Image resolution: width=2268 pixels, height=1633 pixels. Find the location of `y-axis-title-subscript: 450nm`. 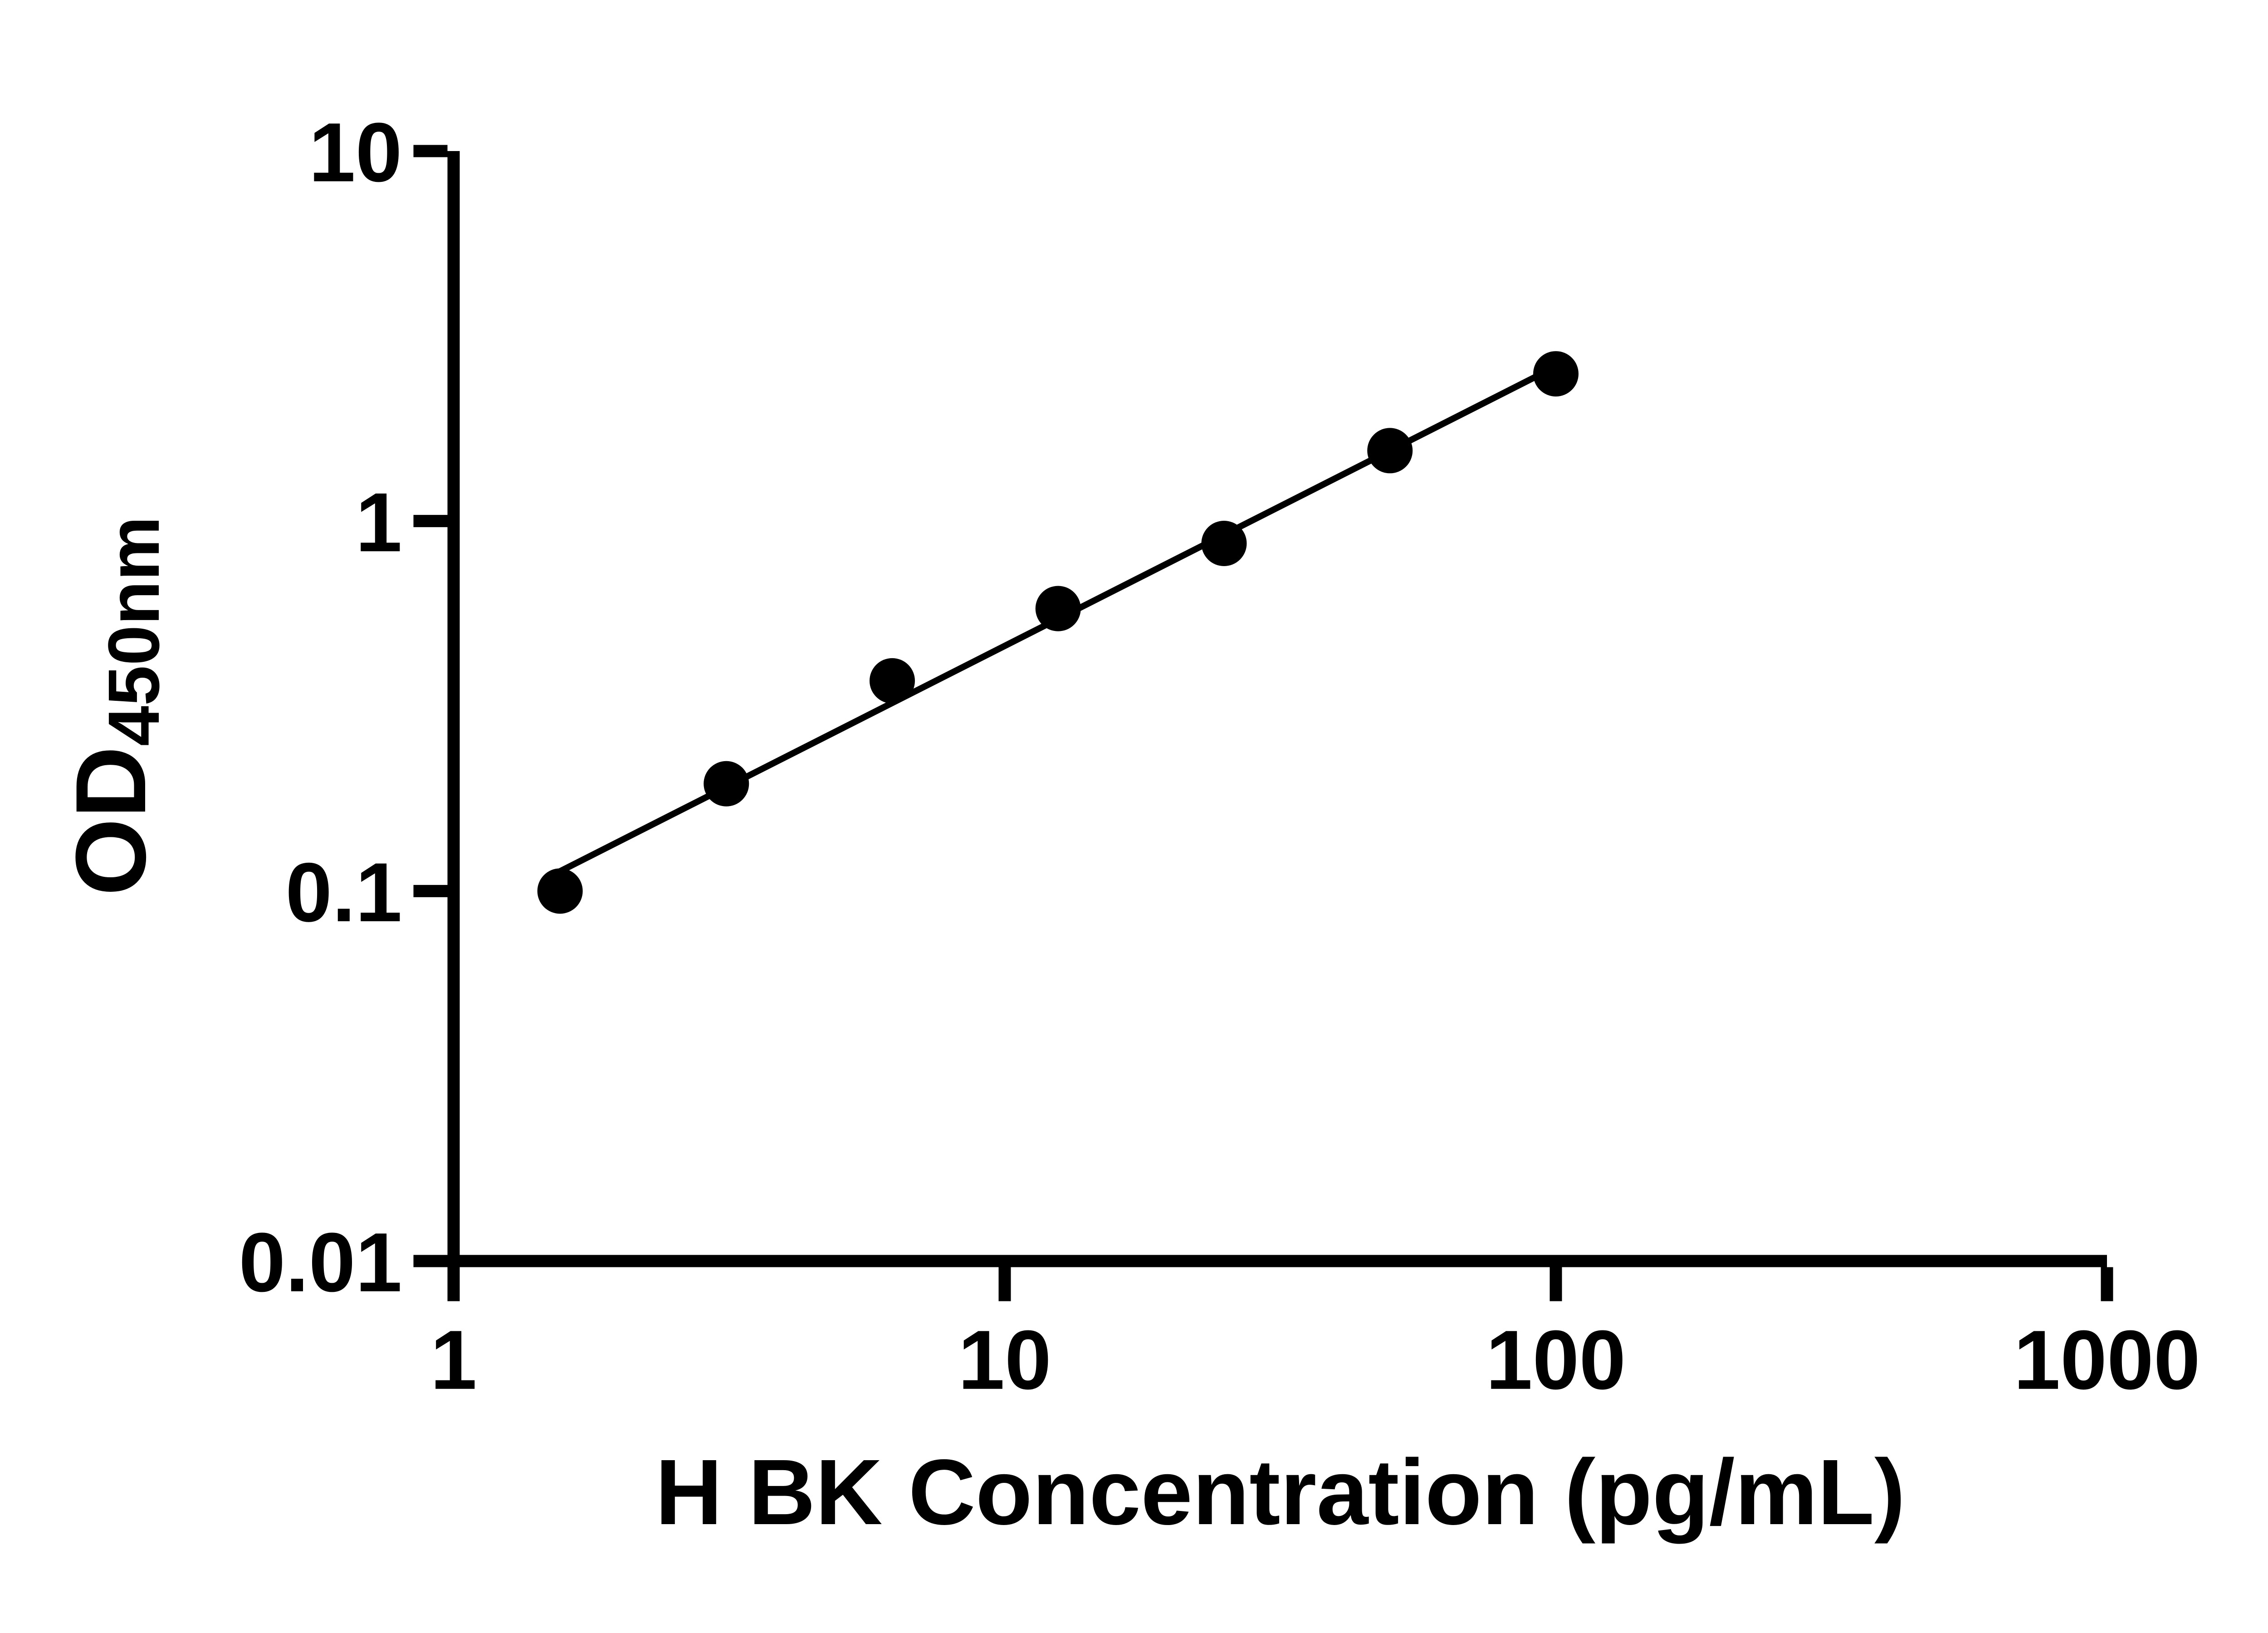

y-axis-title-subscript: 450nm is located at coordinates (133, 631).